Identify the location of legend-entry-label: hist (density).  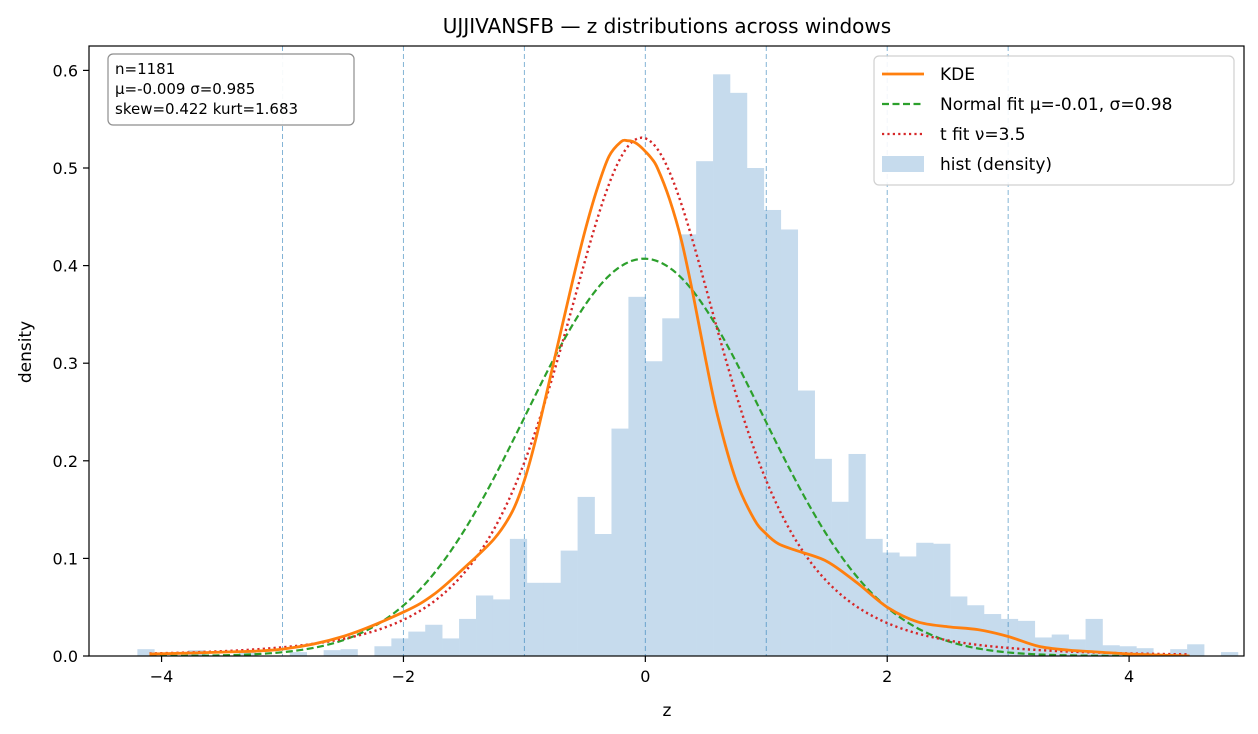
(996, 165).